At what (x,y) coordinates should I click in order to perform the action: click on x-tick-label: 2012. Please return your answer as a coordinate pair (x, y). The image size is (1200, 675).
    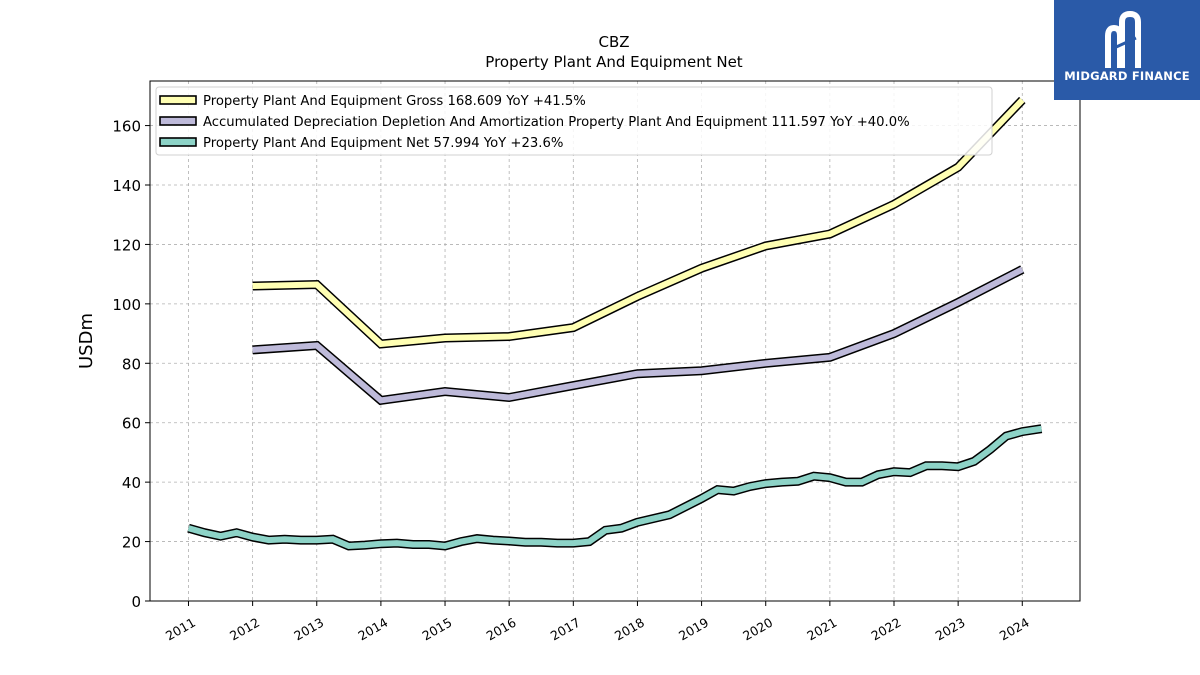
    Looking at the image, I should click on (244, 629).